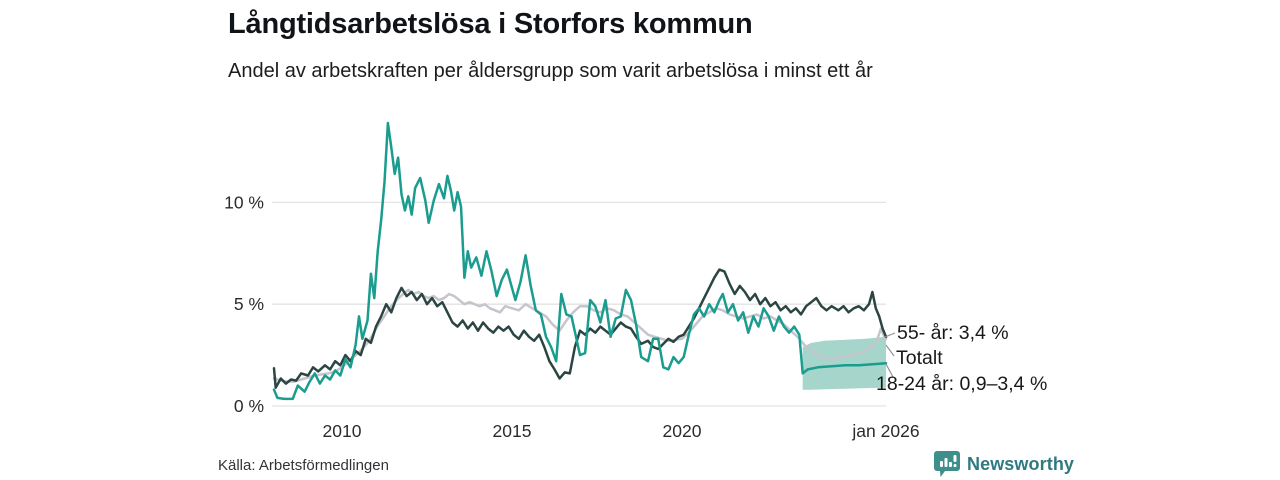 The width and height of the screenshot is (1280, 480). I want to click on x-tick-label: 2020, so click(682, 431).